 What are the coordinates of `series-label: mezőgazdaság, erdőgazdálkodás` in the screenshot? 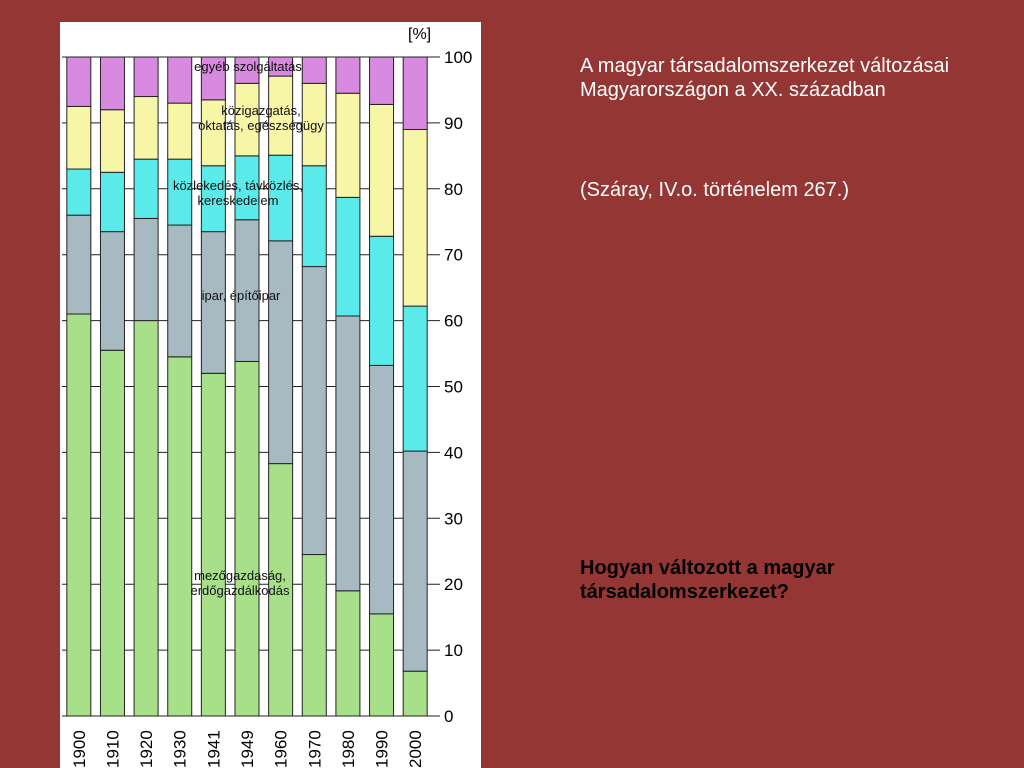 It's located at (240, 583).